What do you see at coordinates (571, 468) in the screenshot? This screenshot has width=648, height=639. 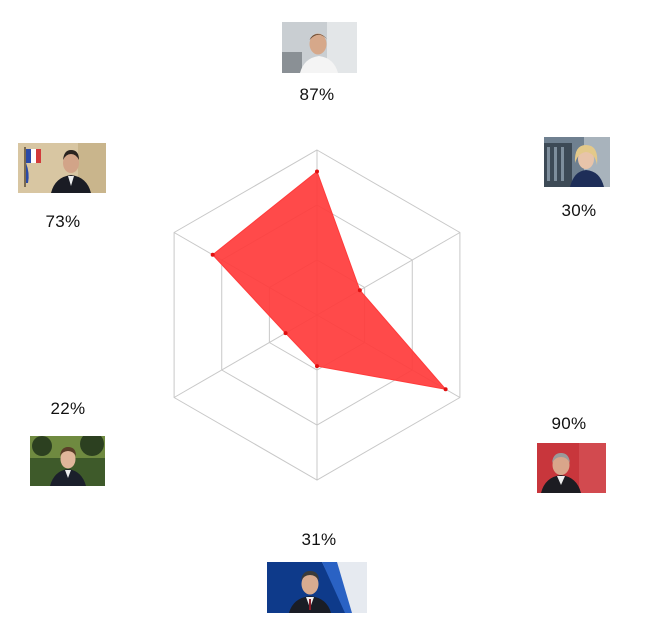 I see `candidate-photo-lower-right` at bounding box center [571, 468].